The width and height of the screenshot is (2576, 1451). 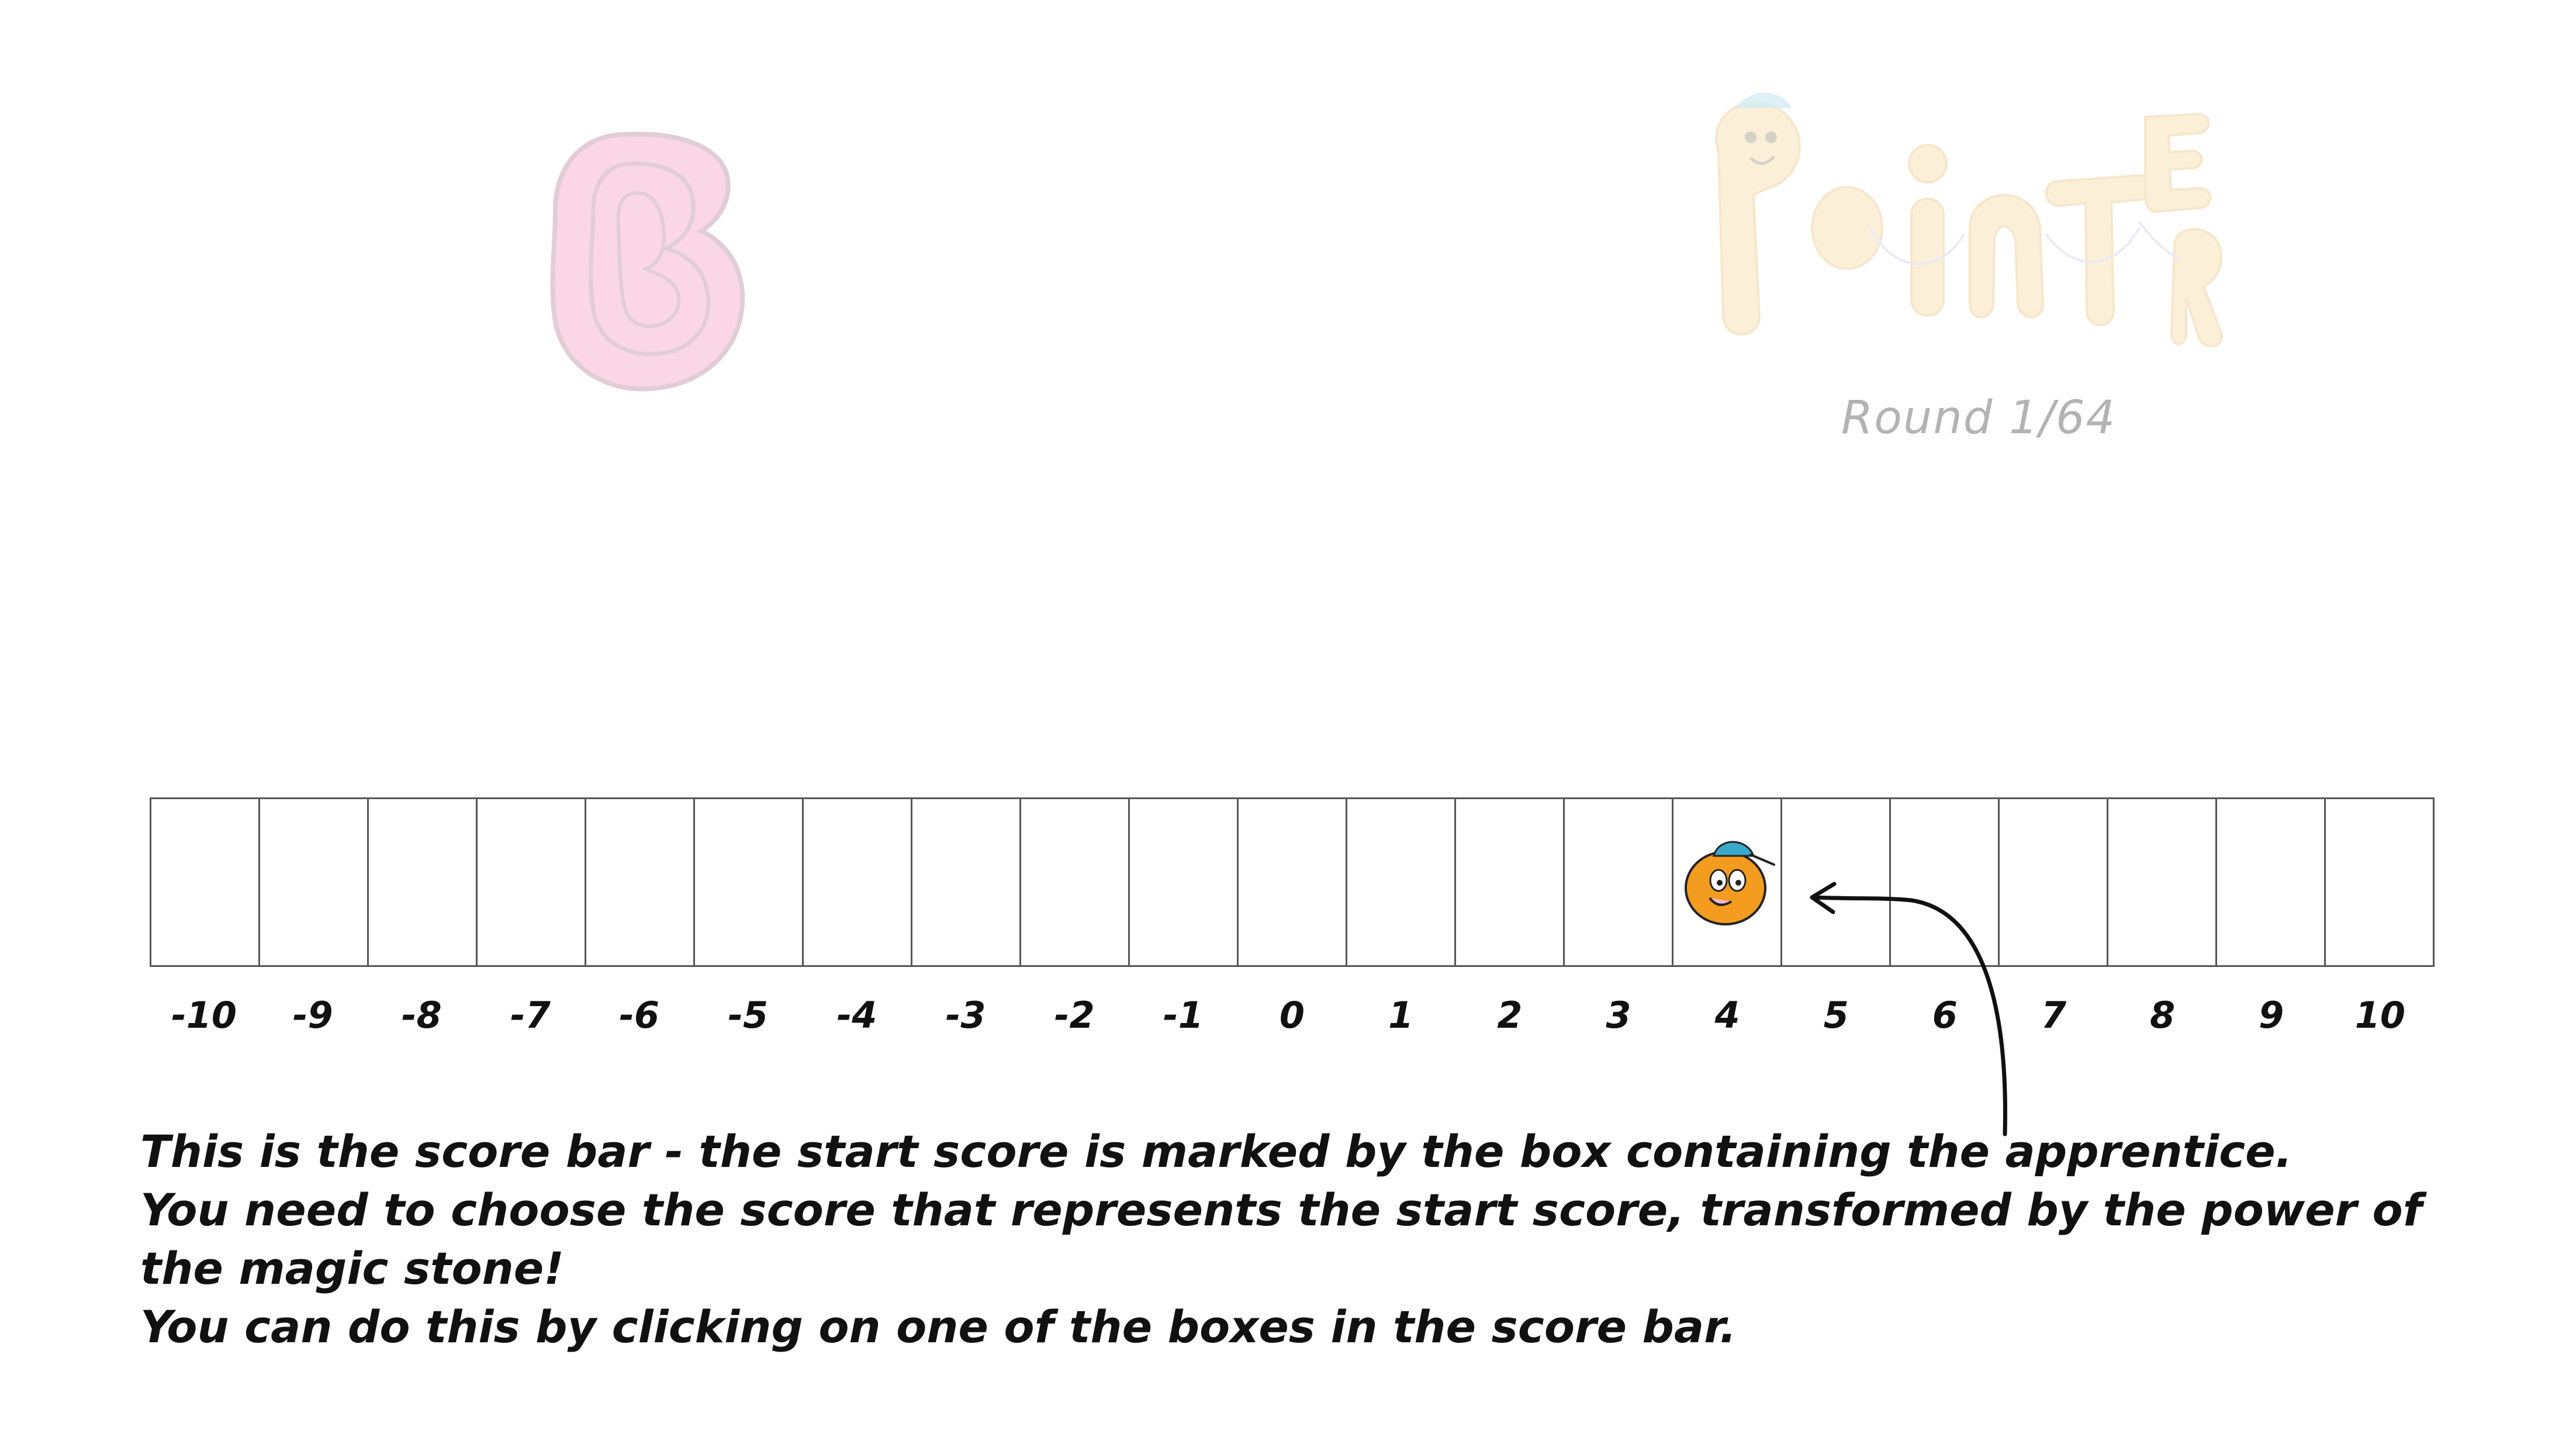 I want to click on round-counter: Round 1/64, so click(x=1979, y=418).